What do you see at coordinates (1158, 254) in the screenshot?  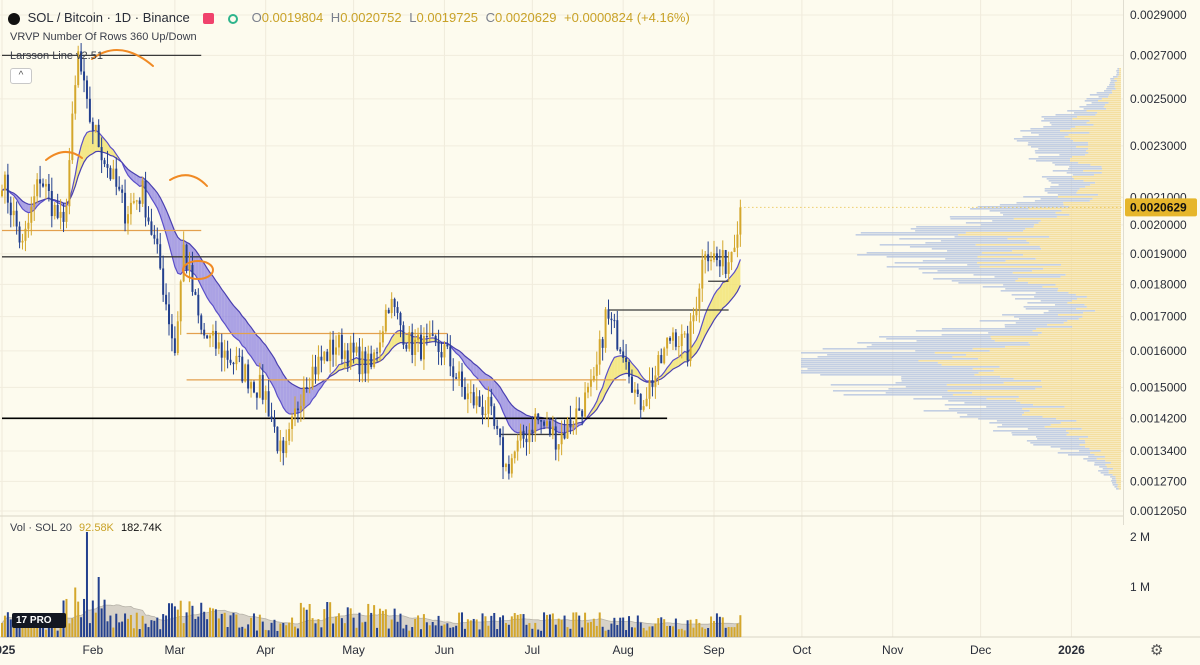 I see `price-tick-label: 0.0019000` at bounding box center [1158, 254].